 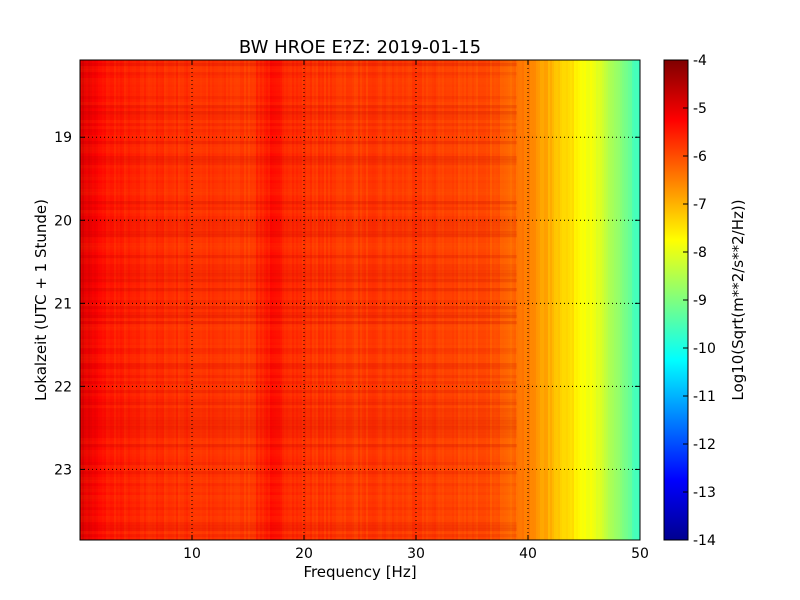 What do you see at coordinates (738, 299) in the screenshot?
I see `colorbar-label: Log10(Sqrt(m**2/s**2/Hz))` at bounding box center [738, 299].